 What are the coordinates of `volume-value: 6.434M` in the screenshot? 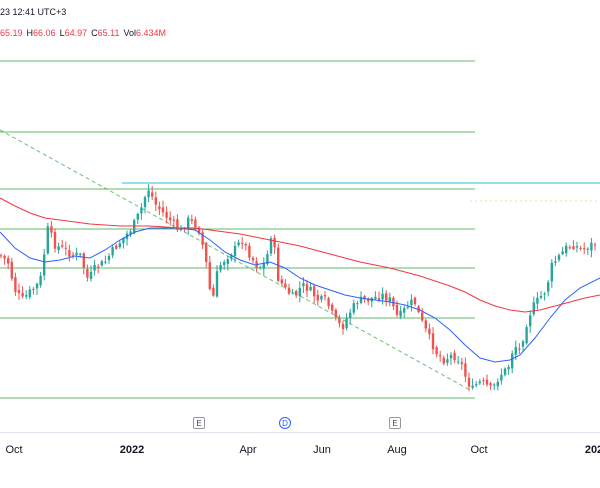 It's located at (151, 33).